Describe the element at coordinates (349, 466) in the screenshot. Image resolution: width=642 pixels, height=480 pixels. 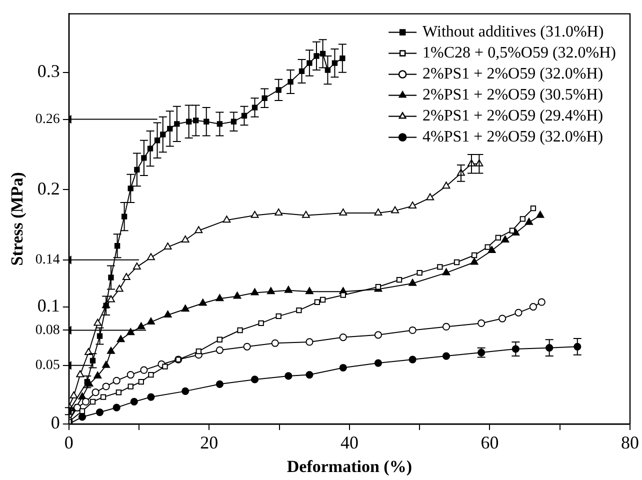
I see `x-axis-title: Deformation (%)` at that location.